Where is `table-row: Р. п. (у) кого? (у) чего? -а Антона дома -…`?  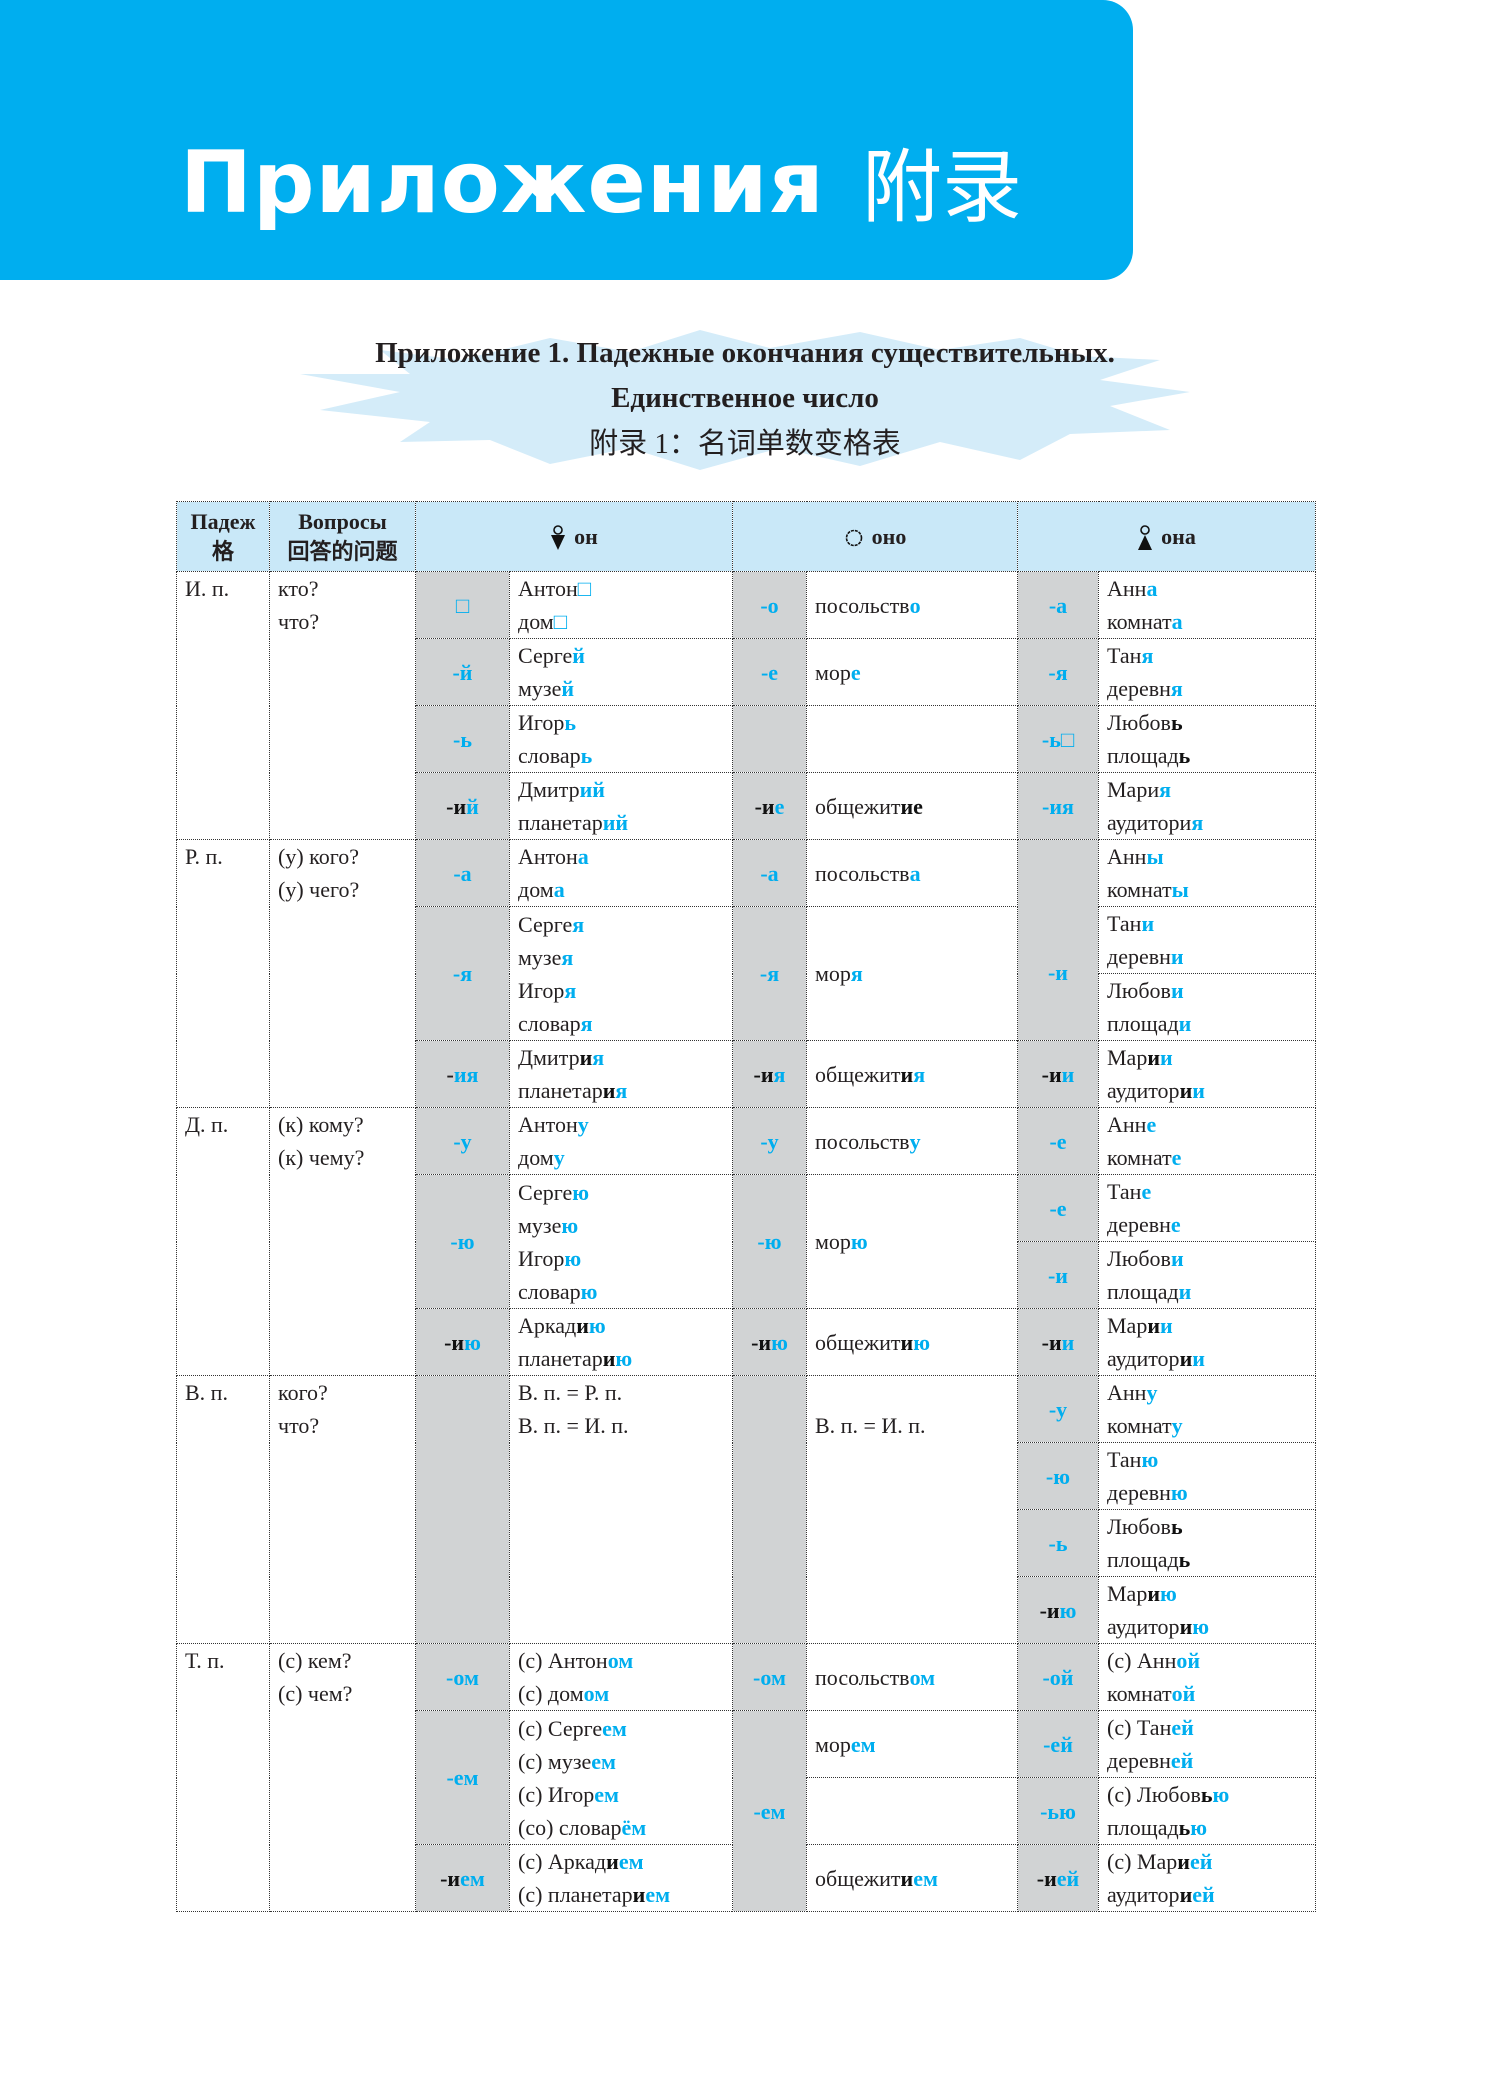 table-row: Р. п. (у) кого? (у) чего? -а Антона дома -… is located at coordinates (746, 973).